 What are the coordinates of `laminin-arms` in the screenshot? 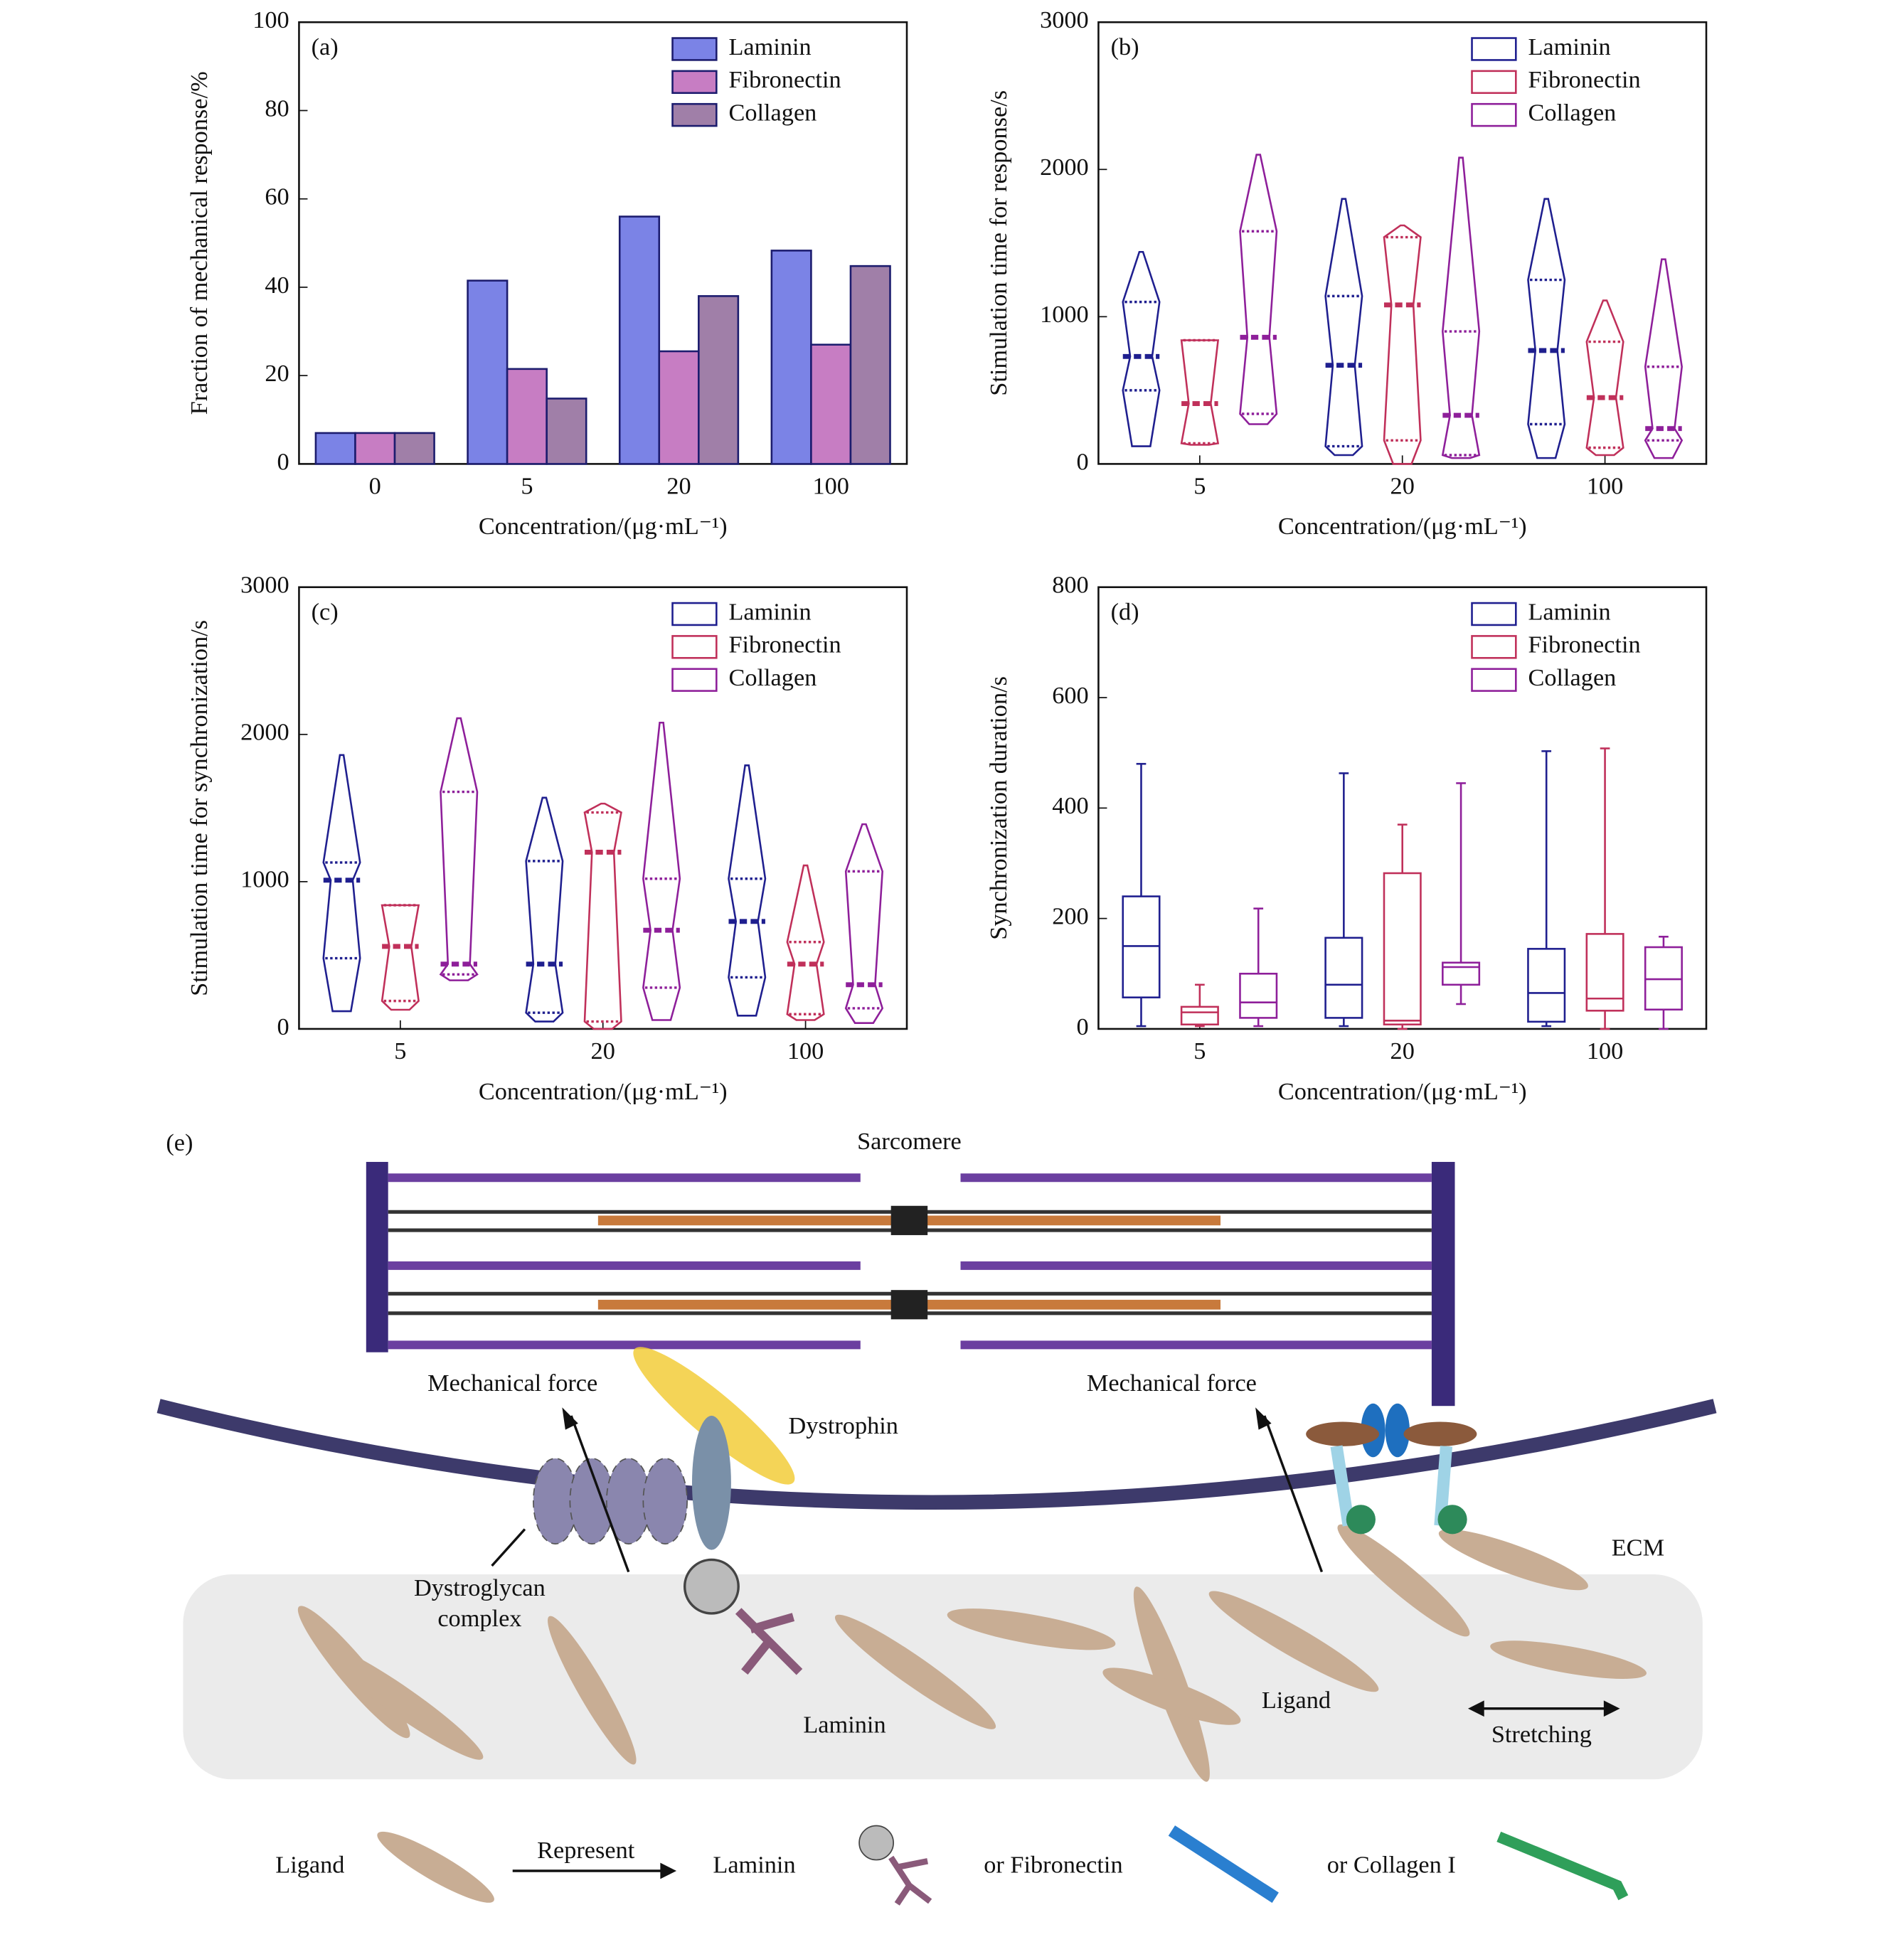 It's located at (769, 1641).